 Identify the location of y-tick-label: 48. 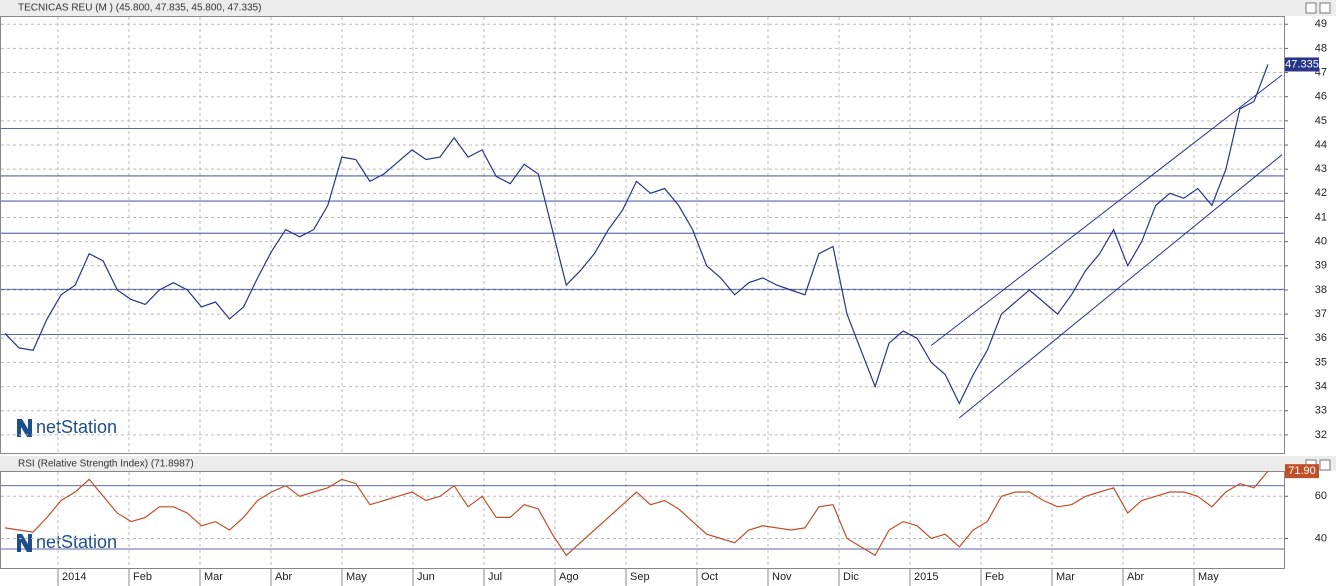
(1321, 48).